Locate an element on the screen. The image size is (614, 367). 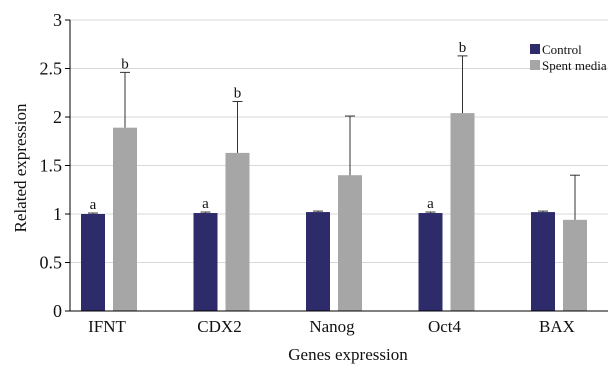
x-tick-label: IFNT is located at coordinates (107, 326).